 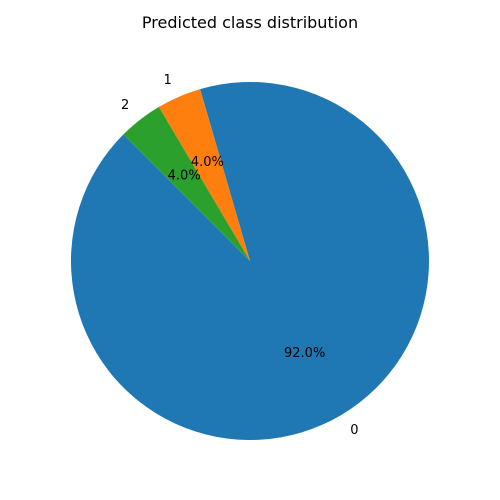 I want to click on slice-percent-0: 92.0%, so click(x=304, y=353).